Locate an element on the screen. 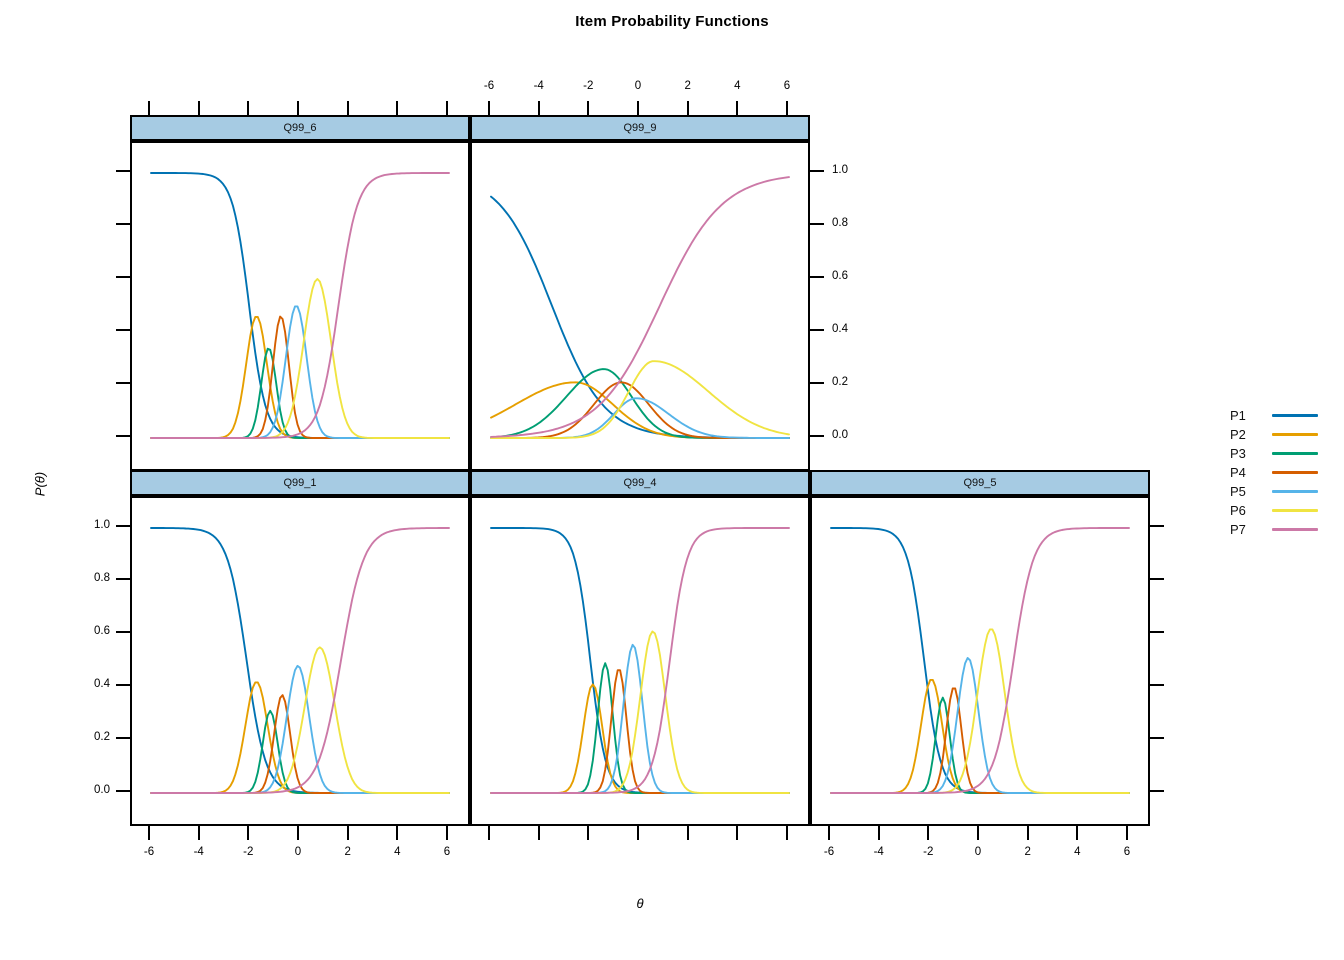 The image size is (1344, 960). legend-entry-P3: P3 is located at coordinates (1274, 453).